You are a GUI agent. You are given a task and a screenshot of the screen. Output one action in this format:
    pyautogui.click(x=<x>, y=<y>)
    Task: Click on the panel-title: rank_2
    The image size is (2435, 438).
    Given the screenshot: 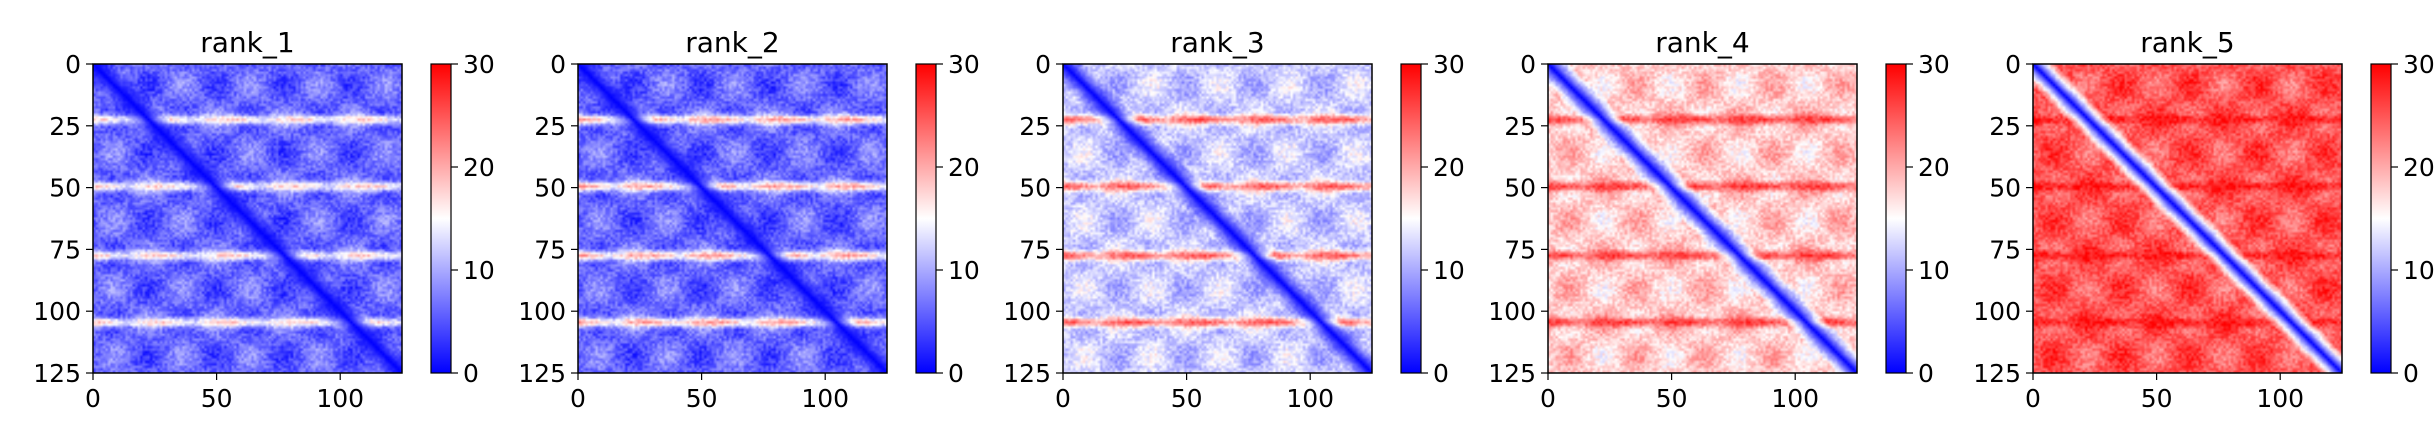 What is the action you would take?
    pyautogui.click(x=732, y=42)
    